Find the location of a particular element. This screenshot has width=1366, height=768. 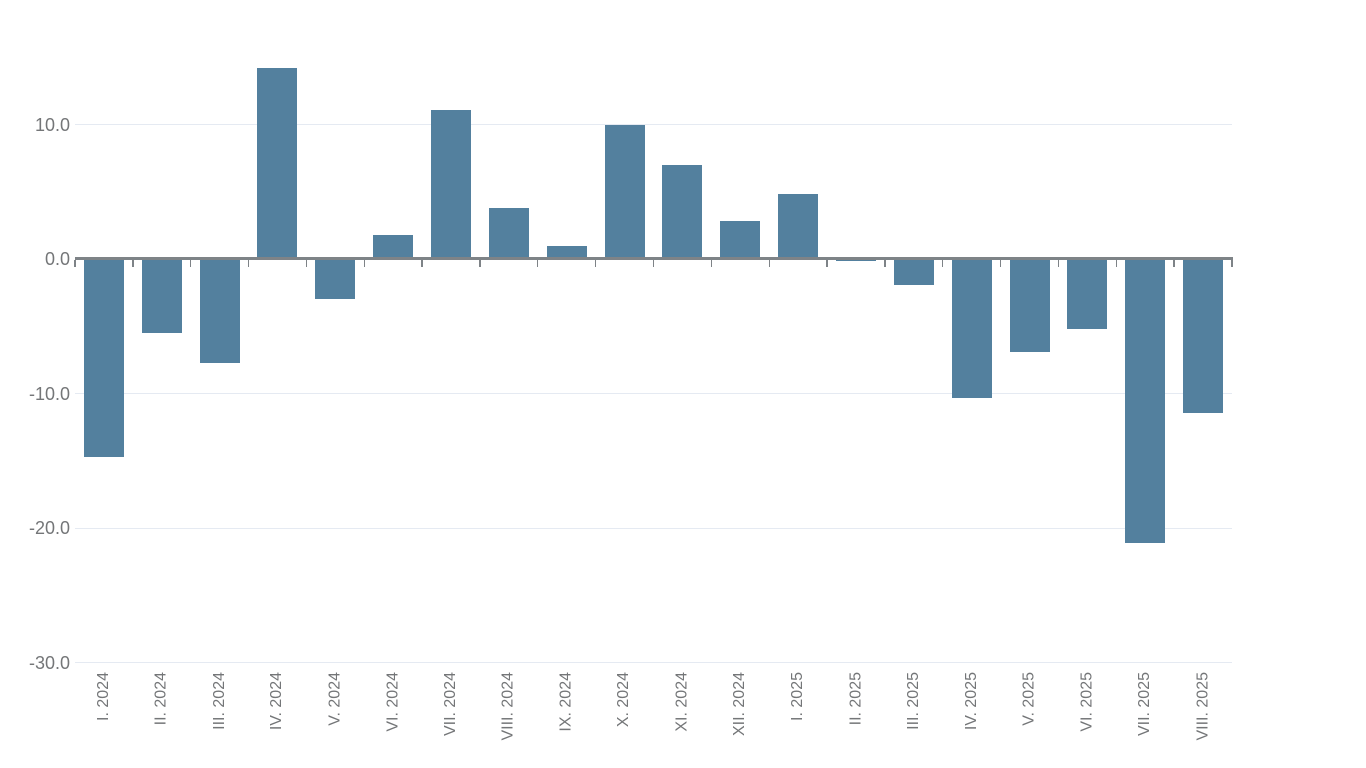

x-axis-label: VII. 2024 is located at coordinates (451, 704).